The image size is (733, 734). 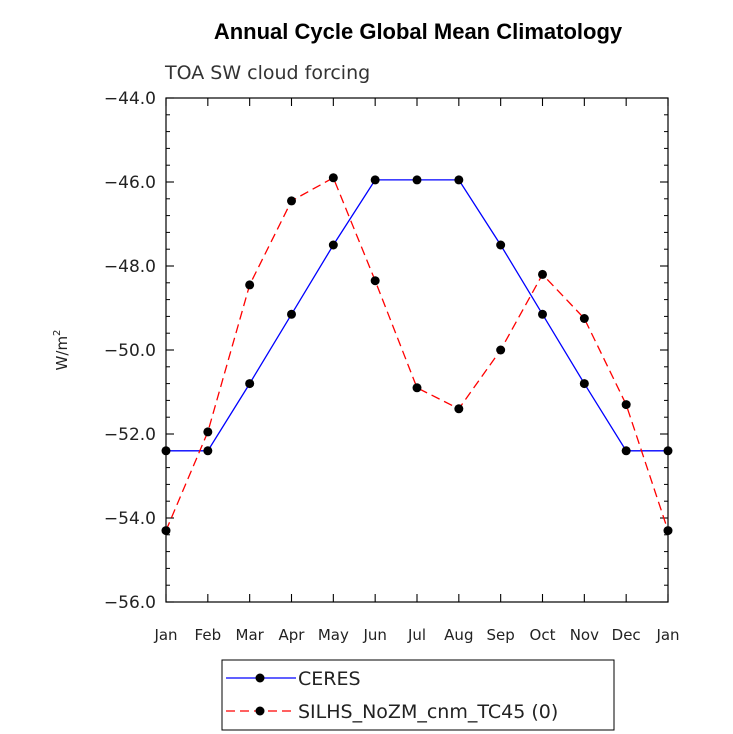 What do you see at coordinates (501, 635) in the screenshot?
I see `x-tick-label: Sep` at bounding box center [501, 635].